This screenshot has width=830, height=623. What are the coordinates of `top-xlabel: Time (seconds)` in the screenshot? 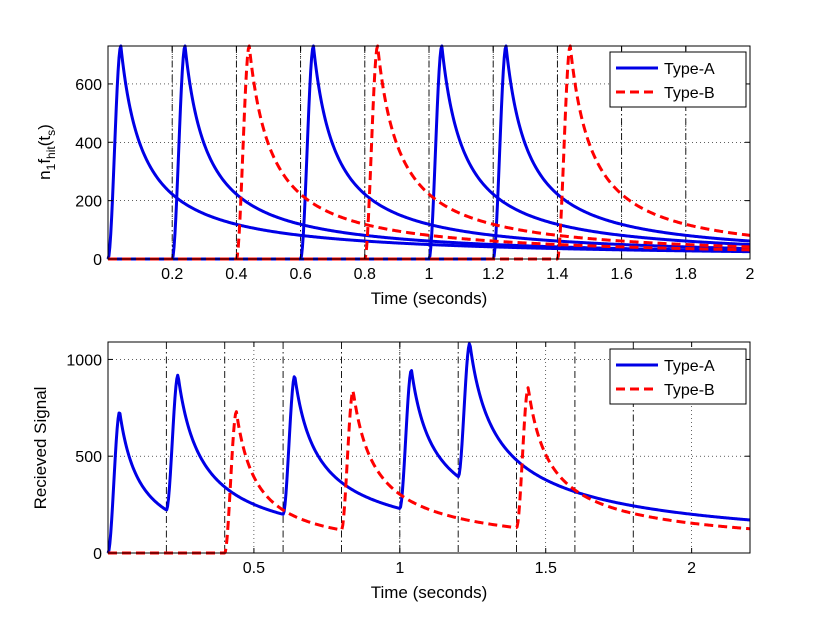 It's located at (429, 298).